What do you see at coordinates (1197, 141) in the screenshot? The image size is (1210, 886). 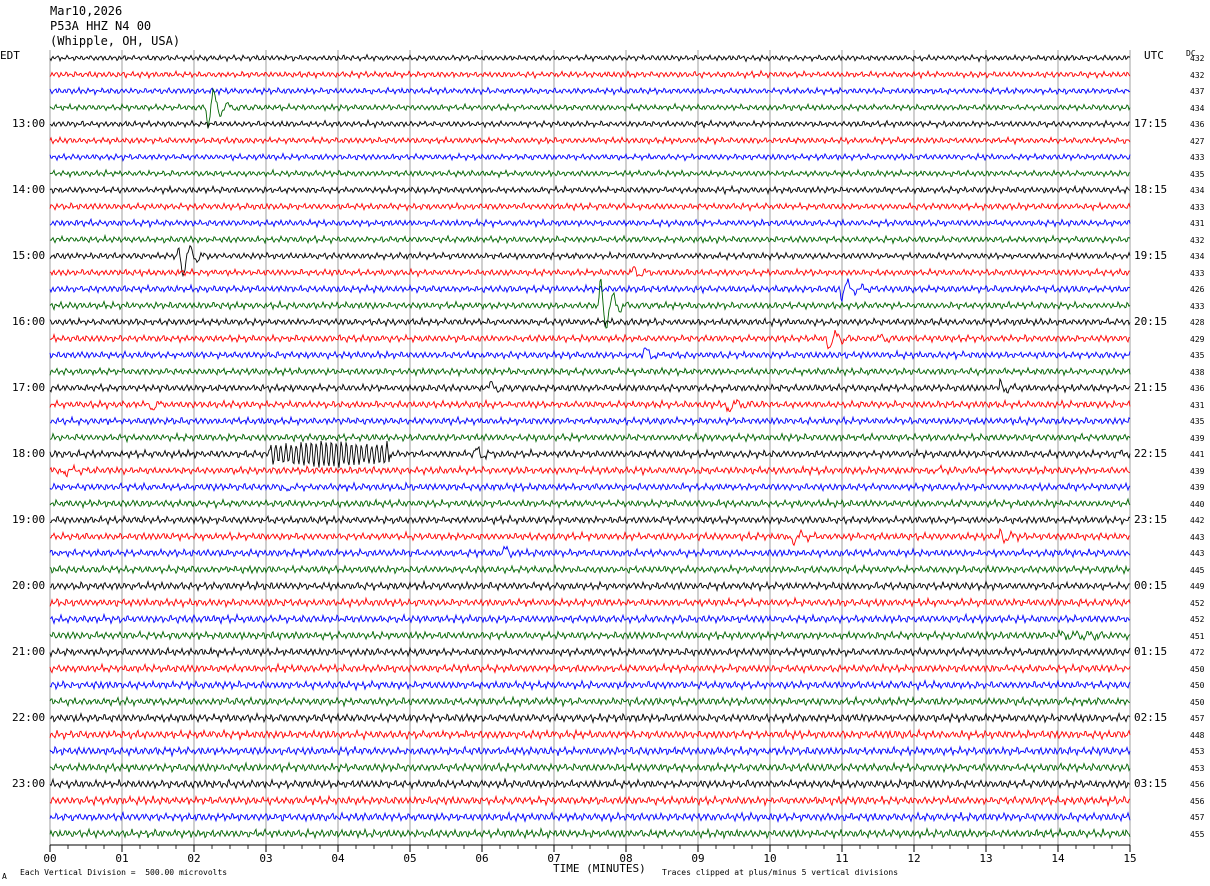 I see `dc-value: 427` at bounding box center [1197, 141].